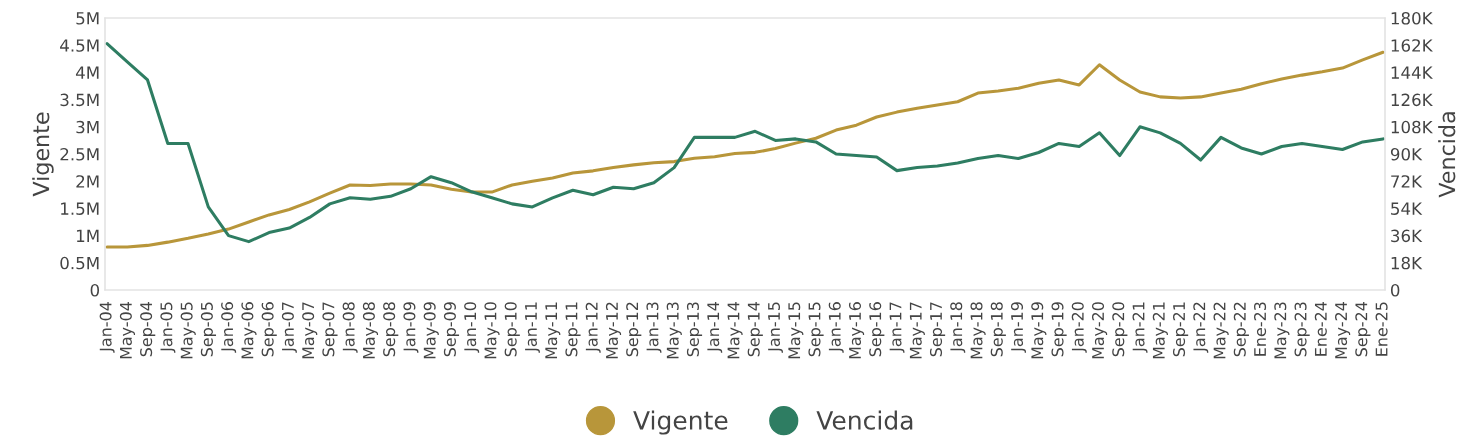 This screenshot has width=1478, height=446. I want to click on x-tick-label: Jan-13, so click(654, 327).